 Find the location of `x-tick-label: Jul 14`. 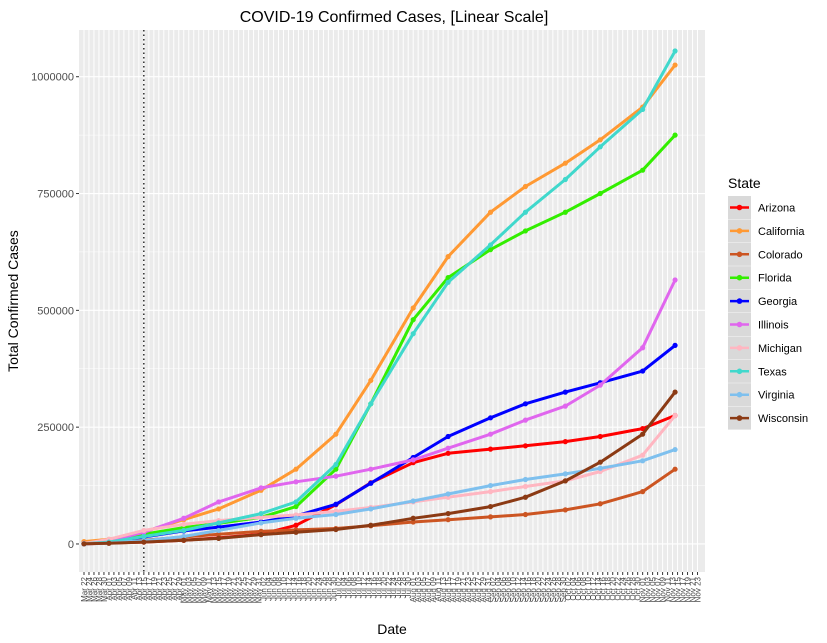

x-tick-label: Jul 14 is located at coordinates (368, 587).